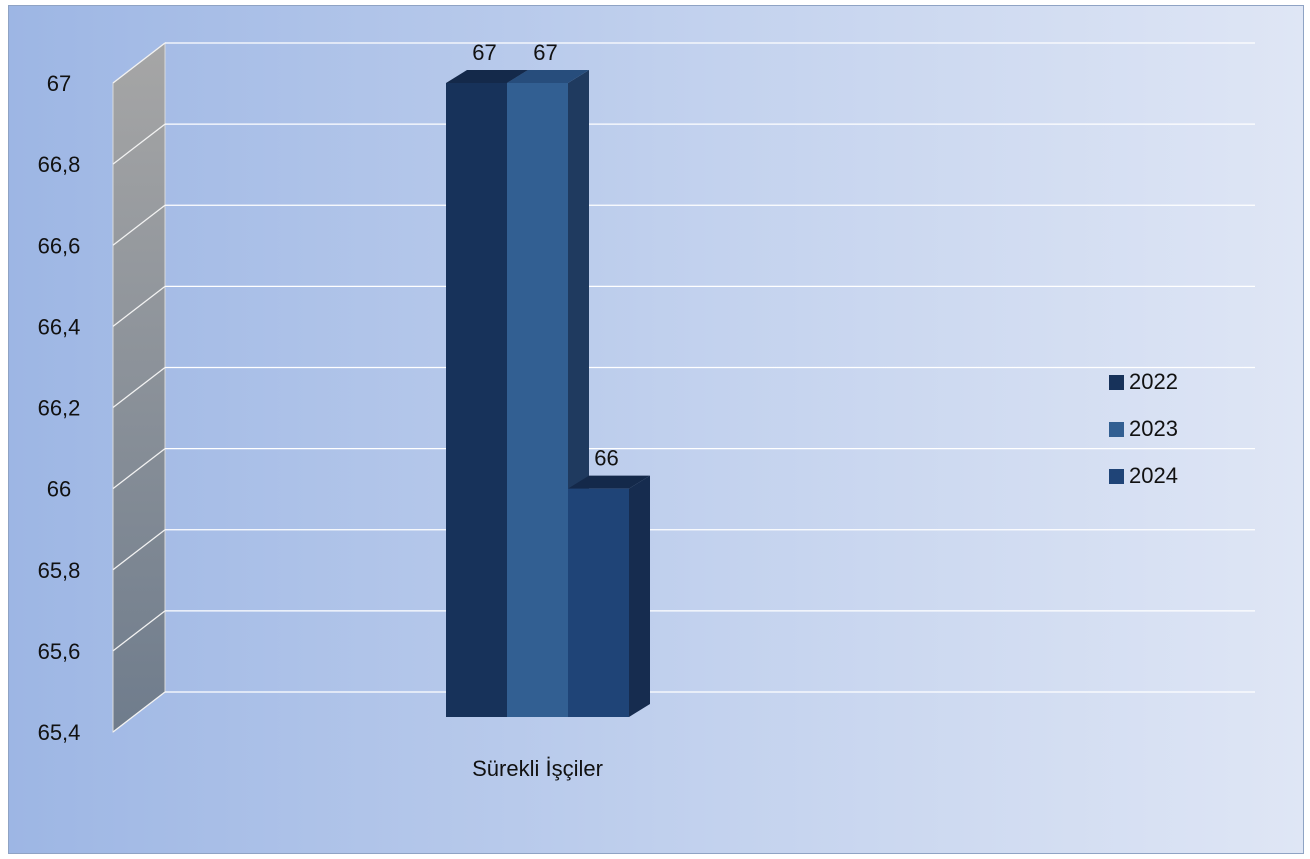  I want to click on y-axis-ticks: 65,4 65,6 65,8 66 66,2 66,4 66,6 66,8 67, so click(59, 408).